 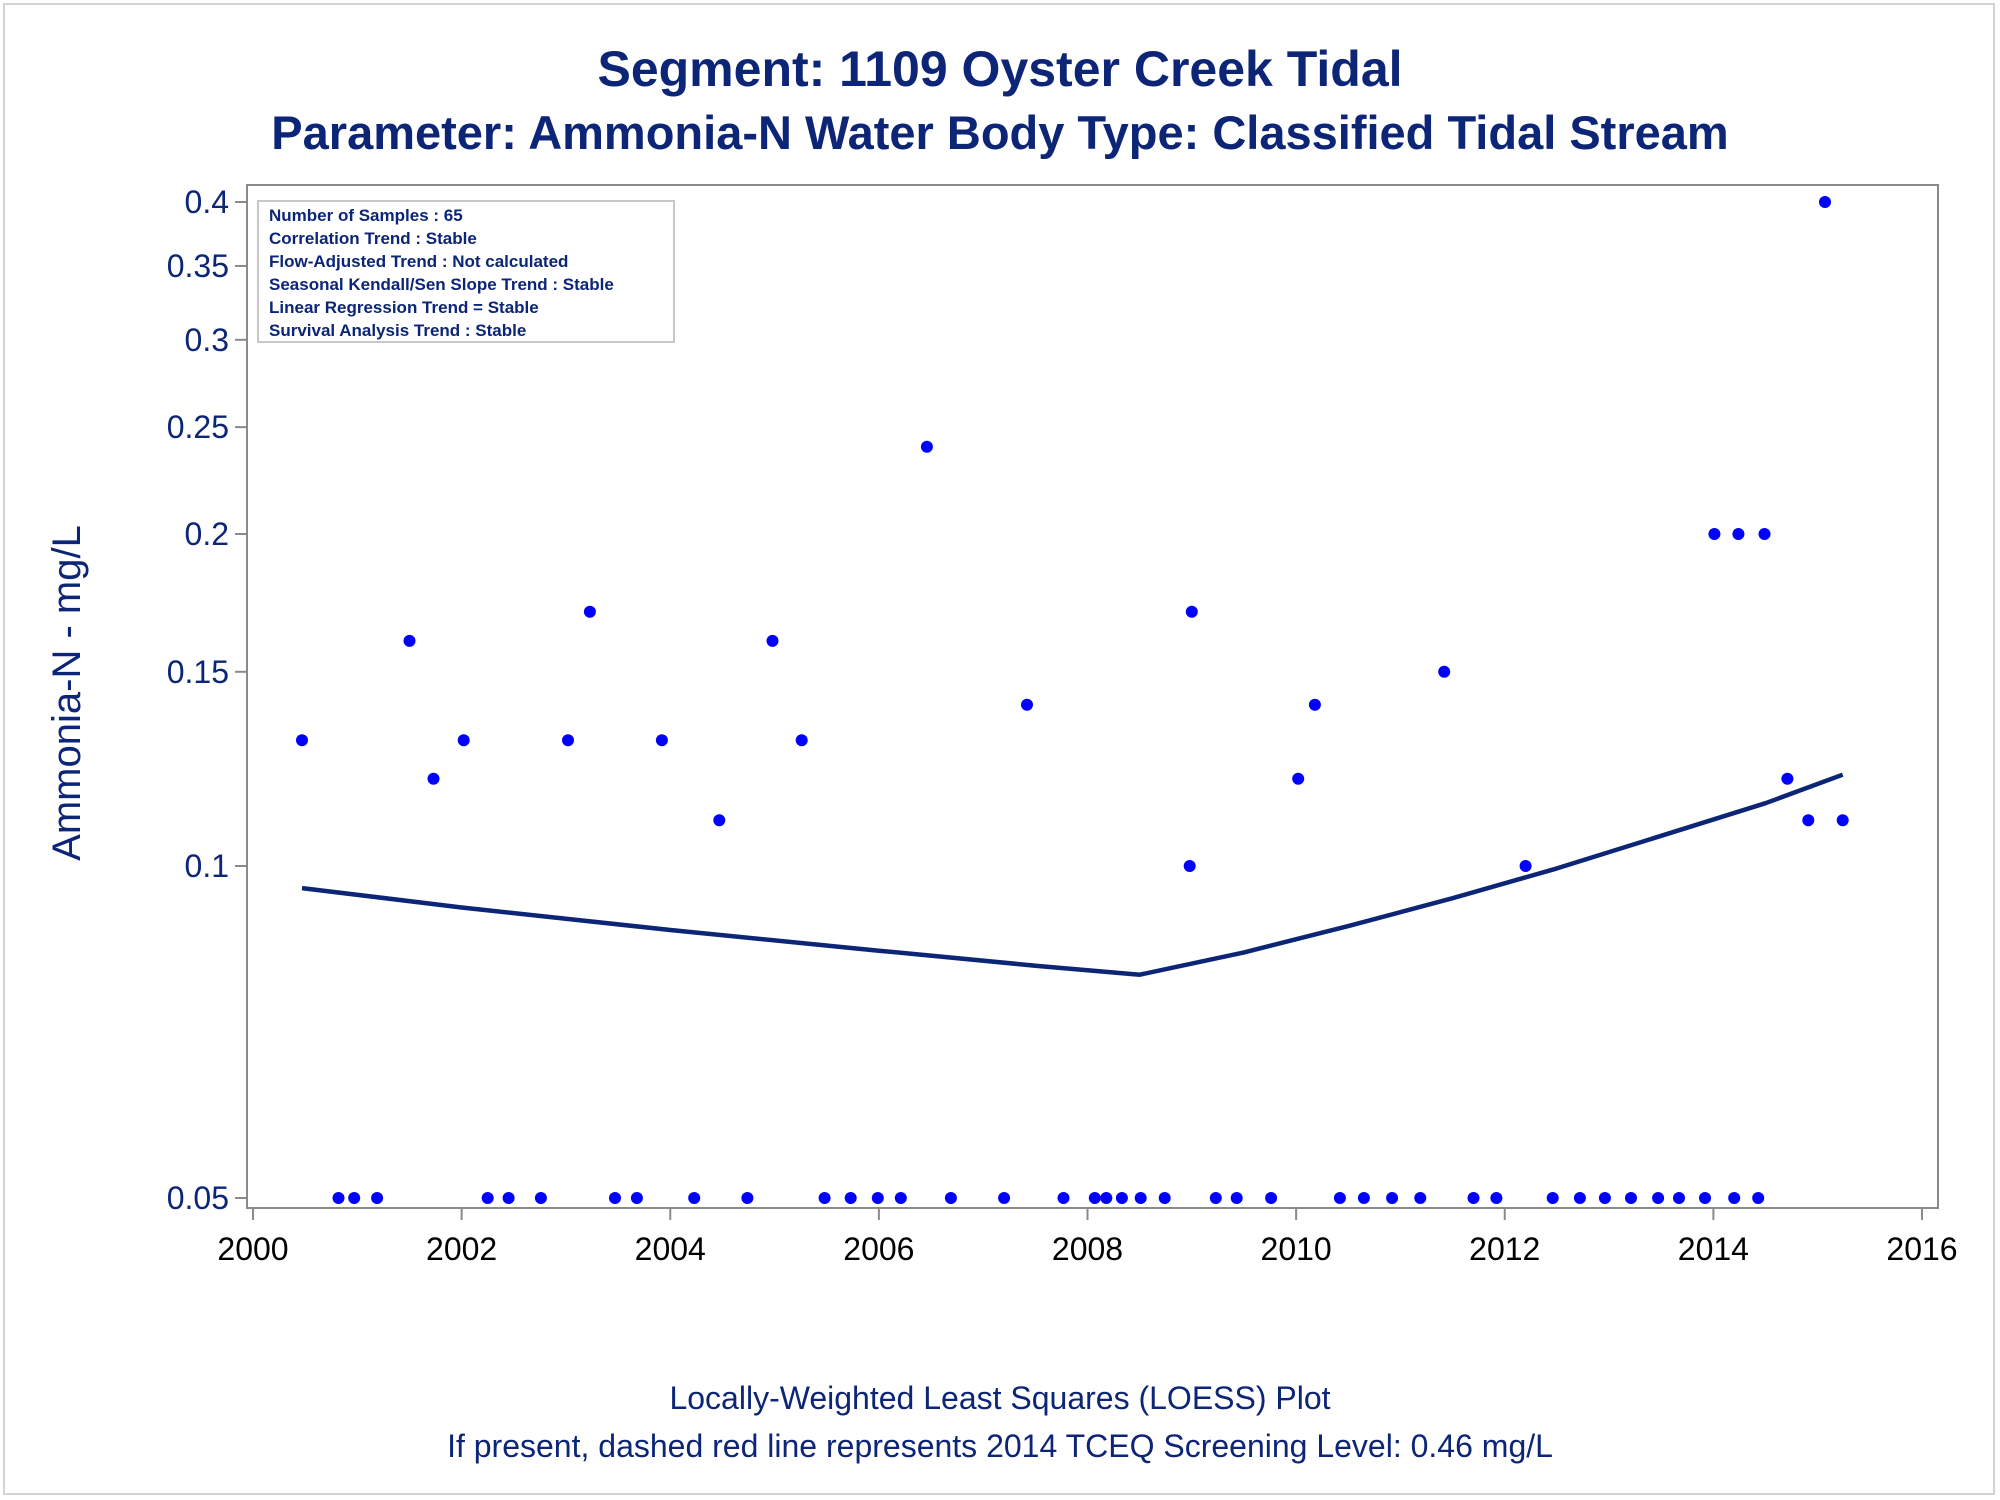 What do you see at coordinates (1504, 1249) in the screenshot?
I see `x-tick-label: 2012` at bounding box center [1504, 1249].